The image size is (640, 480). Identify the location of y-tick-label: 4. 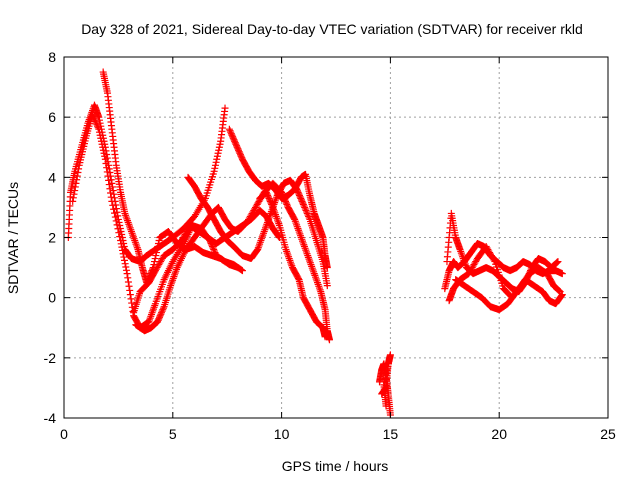
(52, 177).